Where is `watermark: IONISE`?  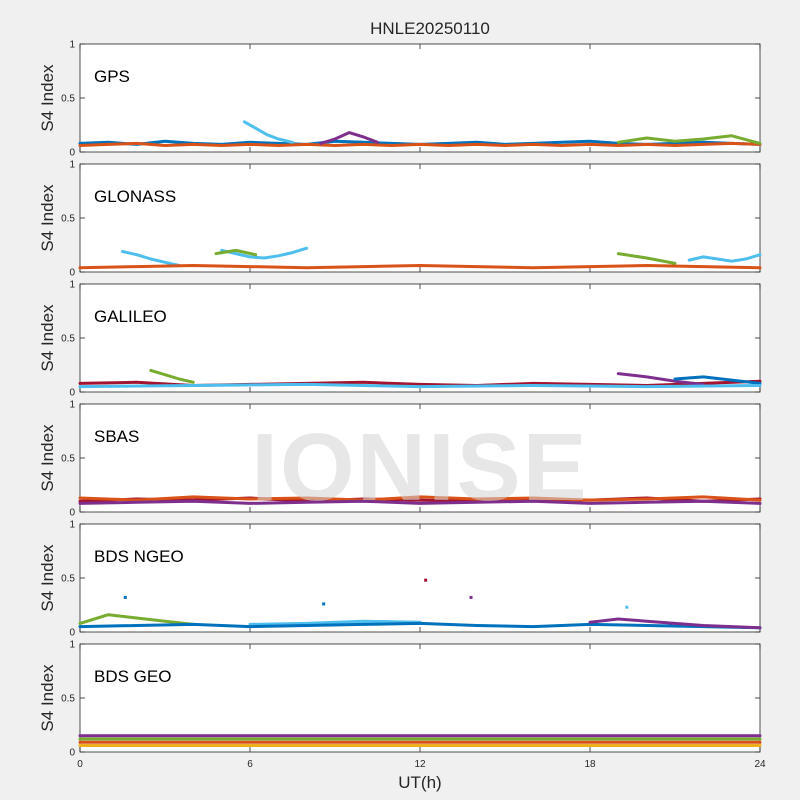
watermark: IONISE is located at coordinates (419, 467).